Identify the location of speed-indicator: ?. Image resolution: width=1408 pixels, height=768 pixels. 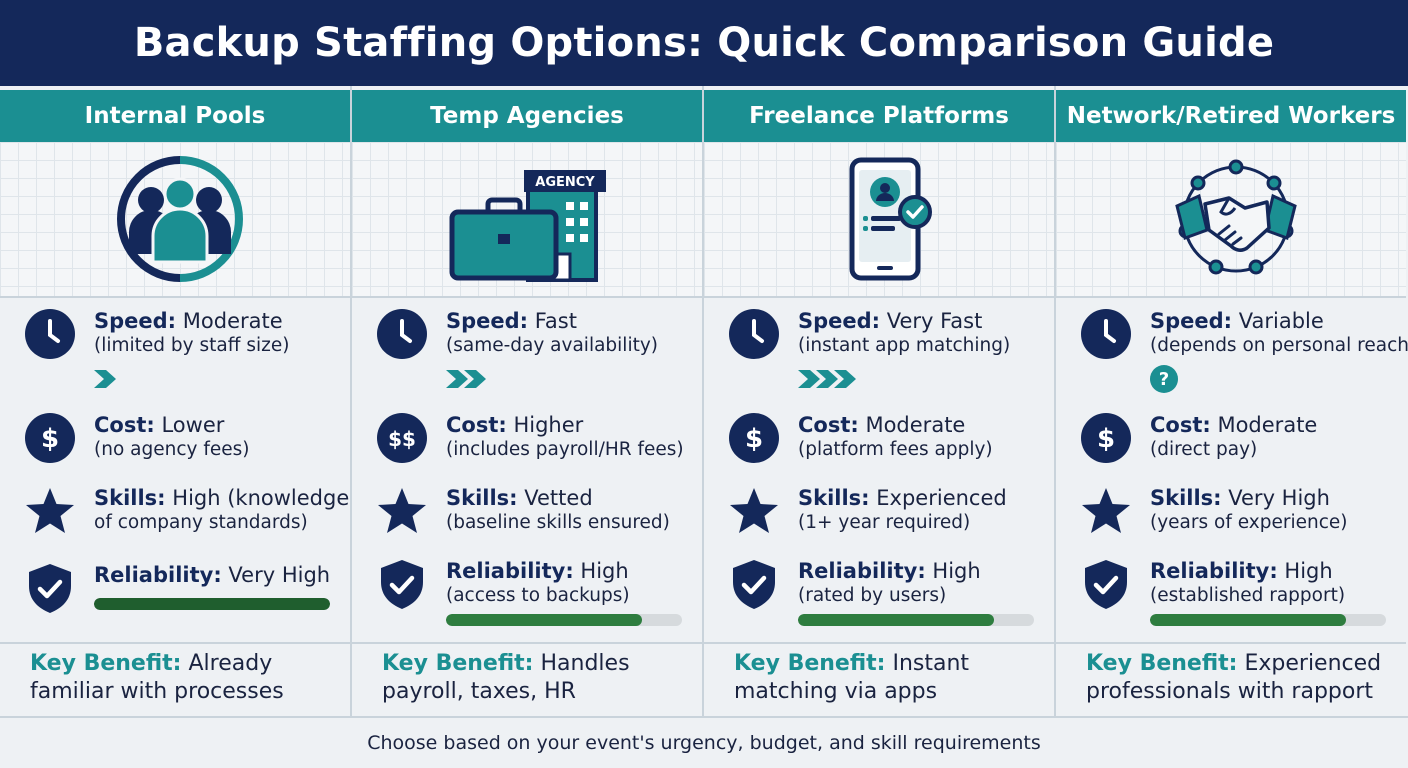
(1164, 379).